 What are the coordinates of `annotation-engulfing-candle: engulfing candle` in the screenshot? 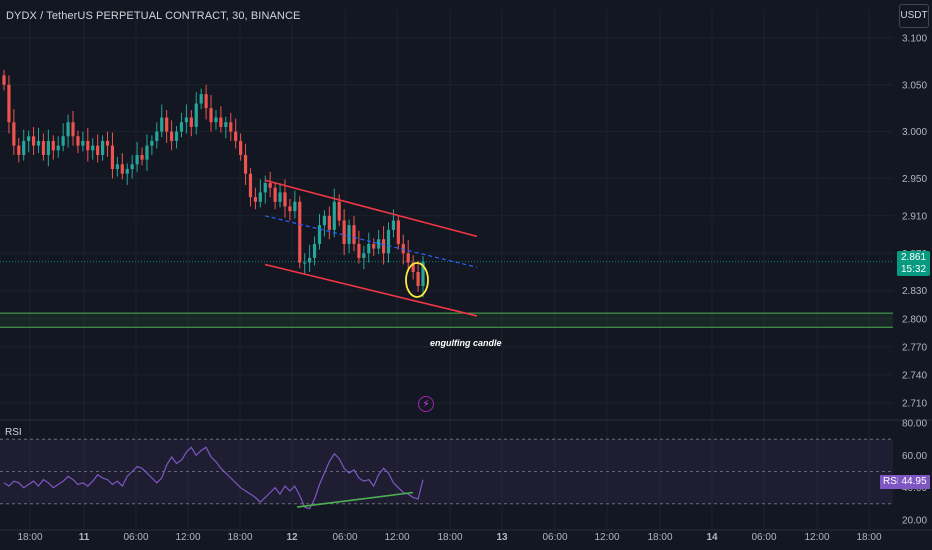 It's located at (466, 343).